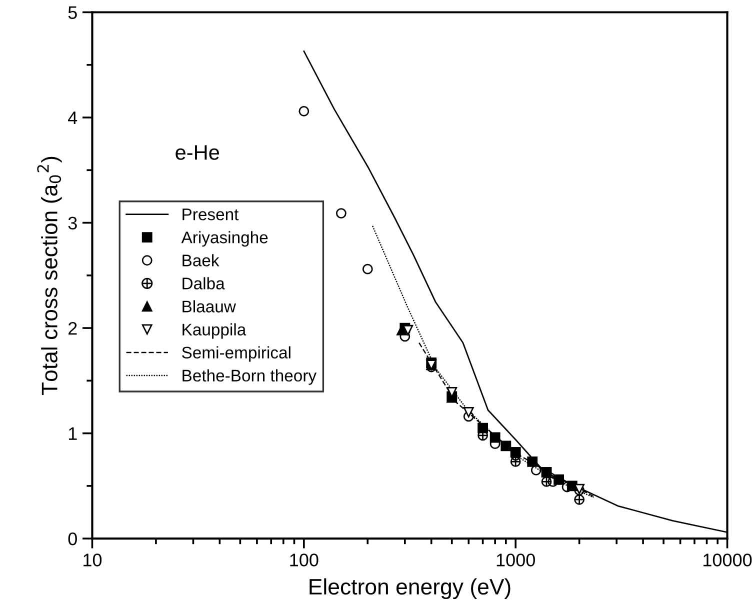  What do you see at coordinates (236, 354) in the screenshot?
I see `legend-label: Semi-empirical` at bounding box center [236, 354].